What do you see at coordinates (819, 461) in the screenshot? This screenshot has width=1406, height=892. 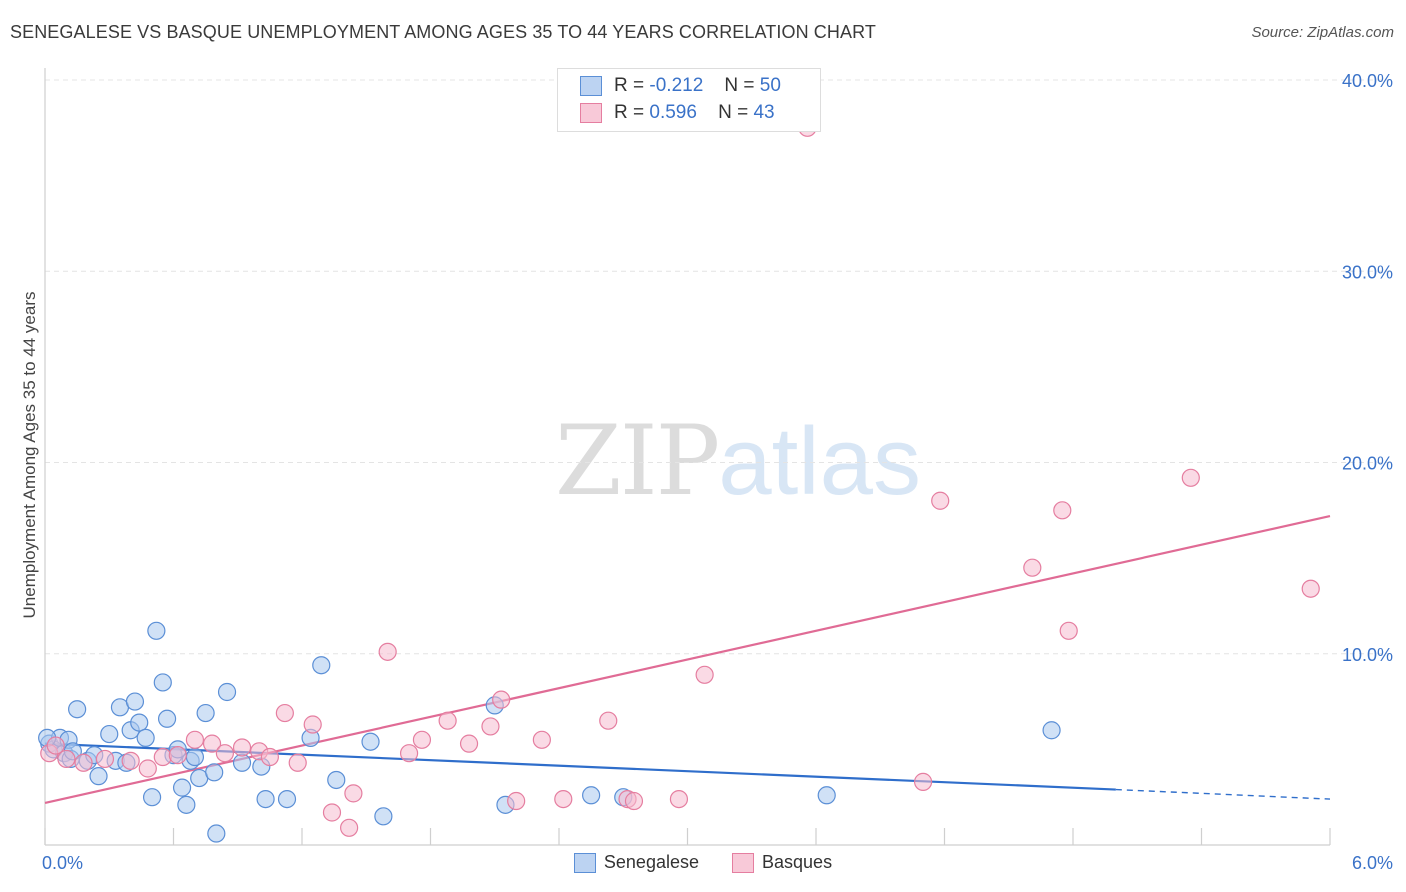 I see `watermark-atlas: atlas` at bounding box center [819, 461].